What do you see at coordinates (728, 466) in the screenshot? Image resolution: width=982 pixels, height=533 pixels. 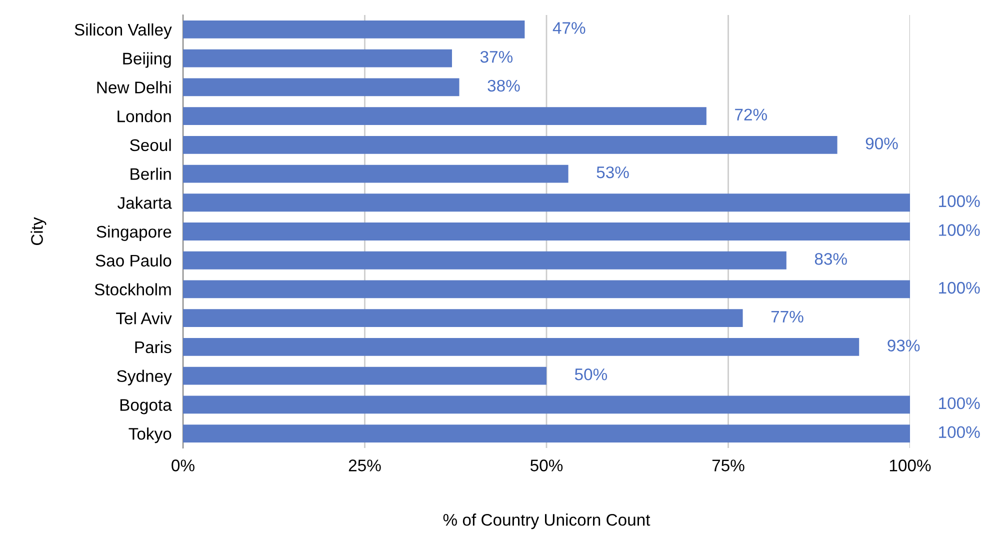 I see `x-tick-label: 75%` at bounding box center [728, 466].